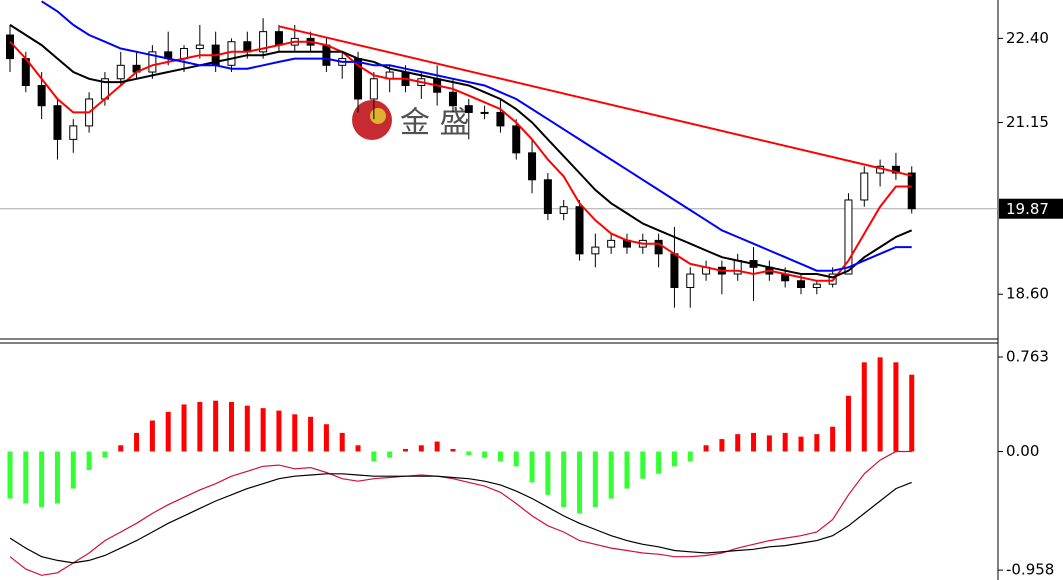  Describe the element at coordinates (435, 123) in the screenshot. I see `watermark-text: 金 盛` at that location.